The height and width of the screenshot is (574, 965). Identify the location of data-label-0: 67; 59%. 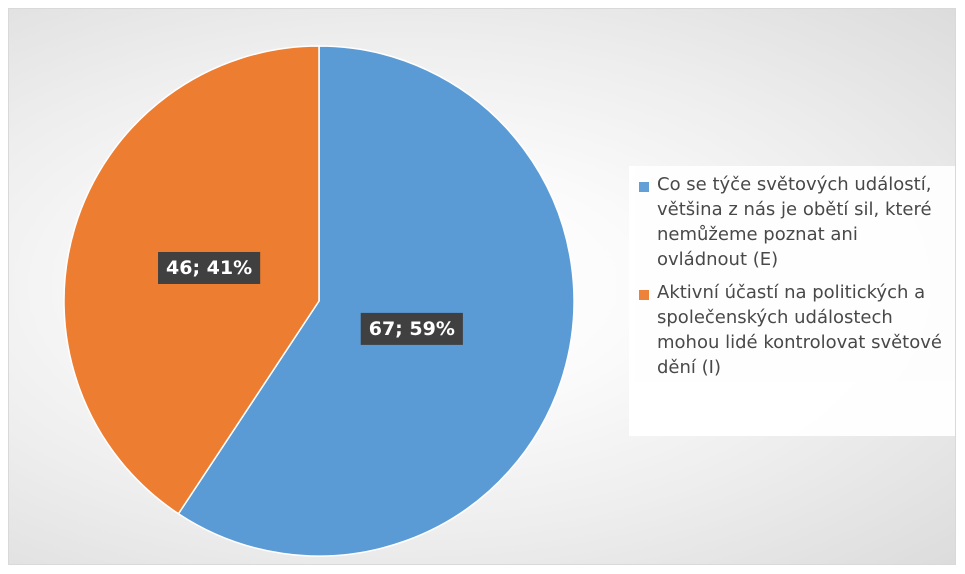
(411, 328).